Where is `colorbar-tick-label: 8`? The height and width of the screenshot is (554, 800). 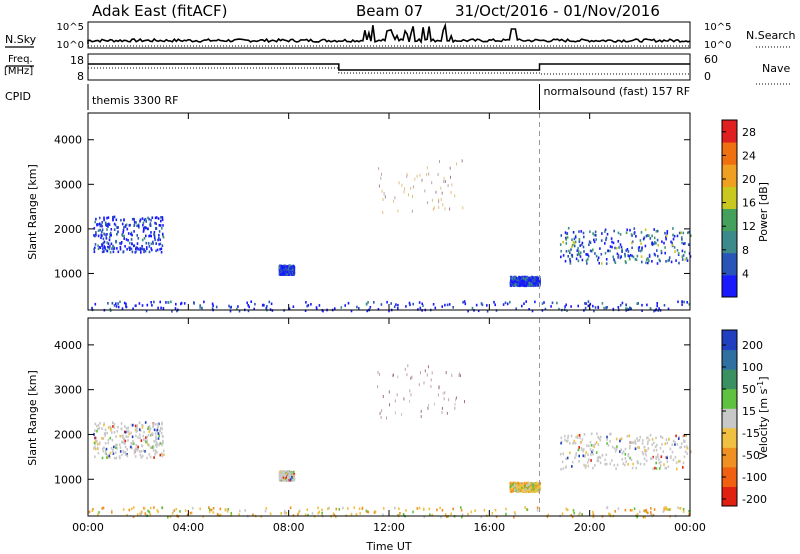
colorbar-tick-label: 8 is located at coordinates (745, 250).